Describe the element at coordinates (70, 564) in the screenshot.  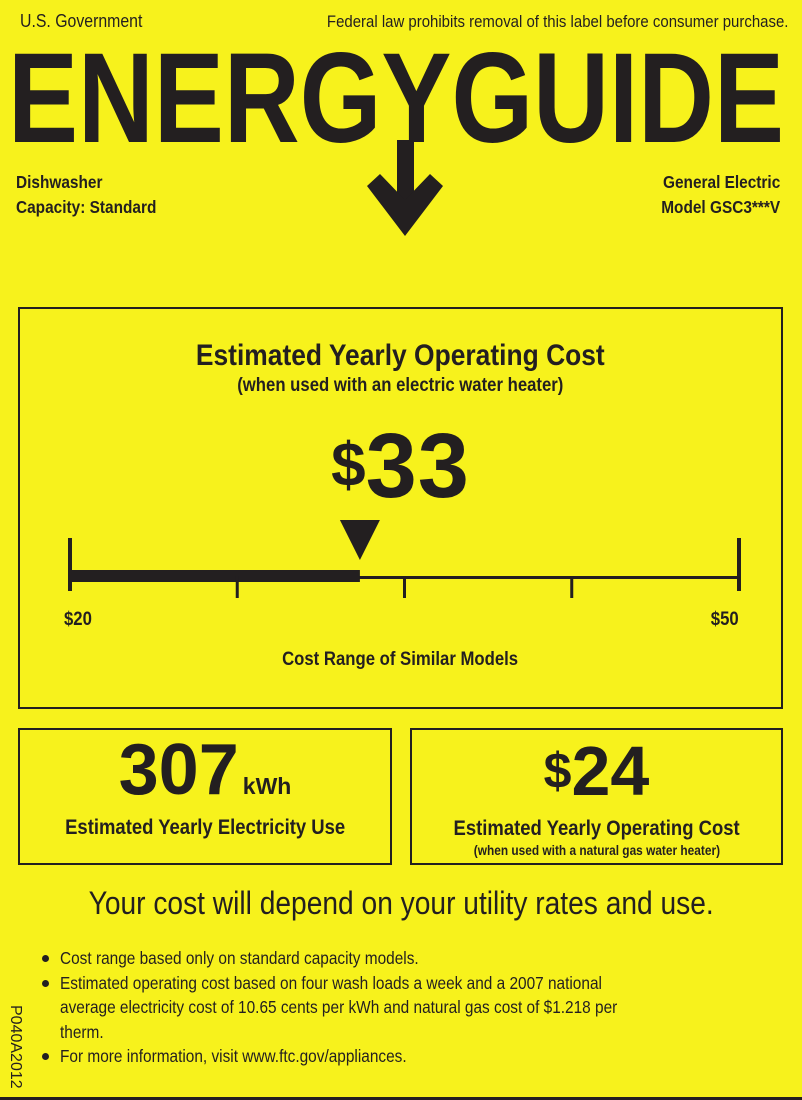
I see `scale-min-tick` at that location.